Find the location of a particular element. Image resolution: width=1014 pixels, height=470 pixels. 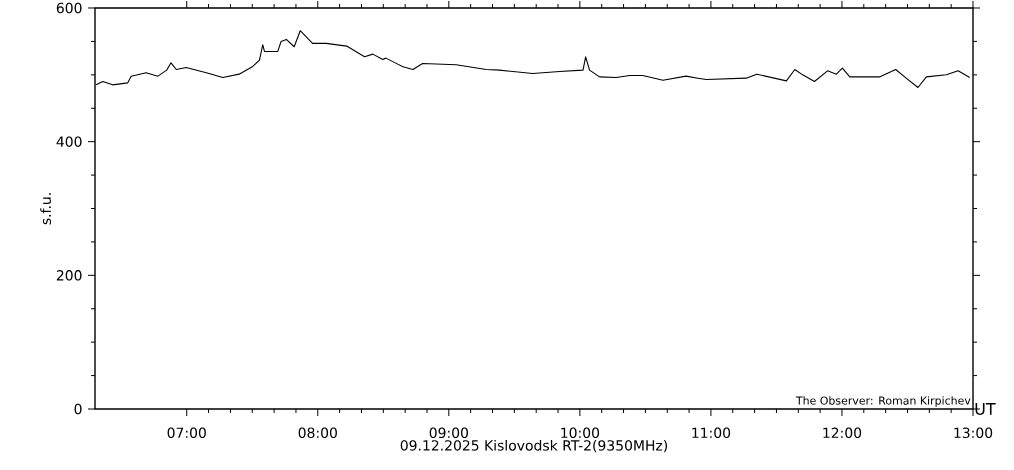

x-tick-label: 11:00 is located at coordinates (711, 433).